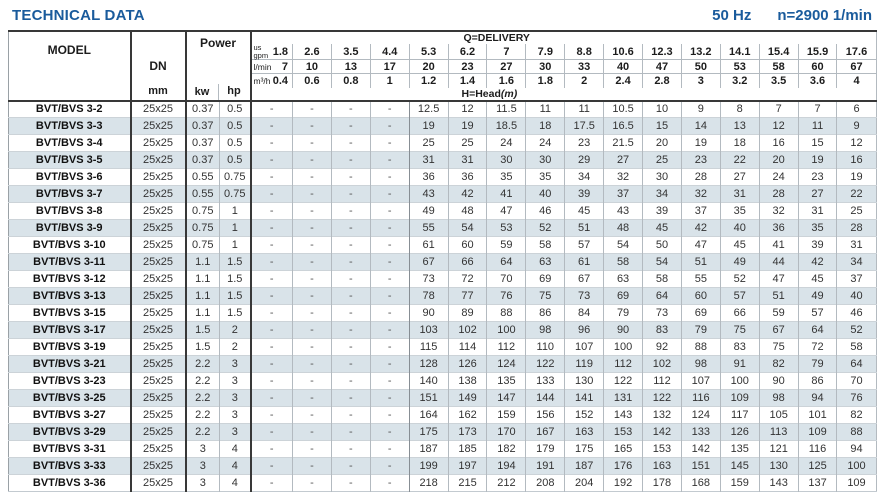 This screenshot has height=500, width=878. I want to click on head-cell: 60, so click(700, 296).